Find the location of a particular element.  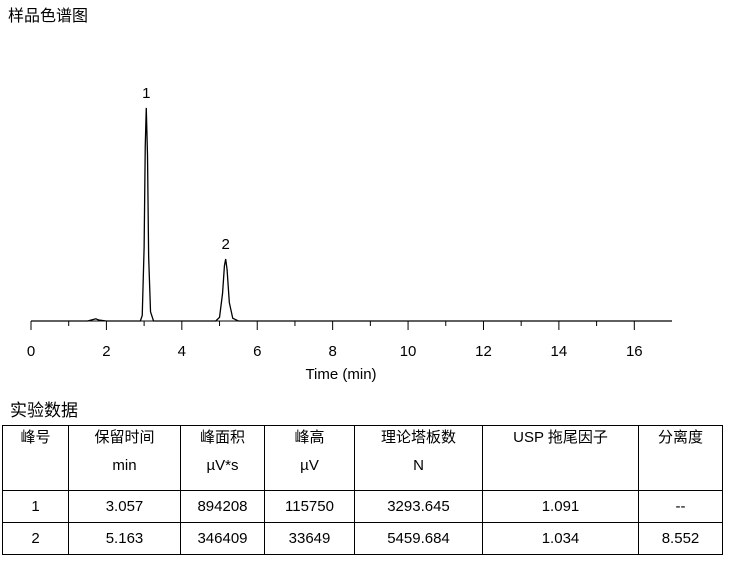

table-cell: 33649 is located at coordinates (309, 538).